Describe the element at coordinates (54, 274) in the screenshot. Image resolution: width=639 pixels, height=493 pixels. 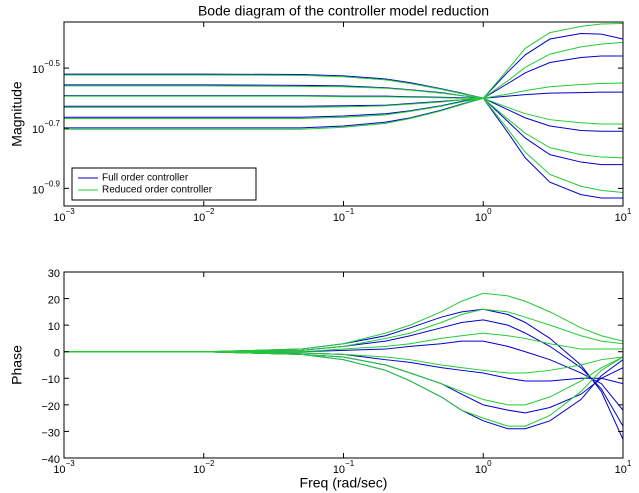
I see `y-tick-label: 30` at that location.